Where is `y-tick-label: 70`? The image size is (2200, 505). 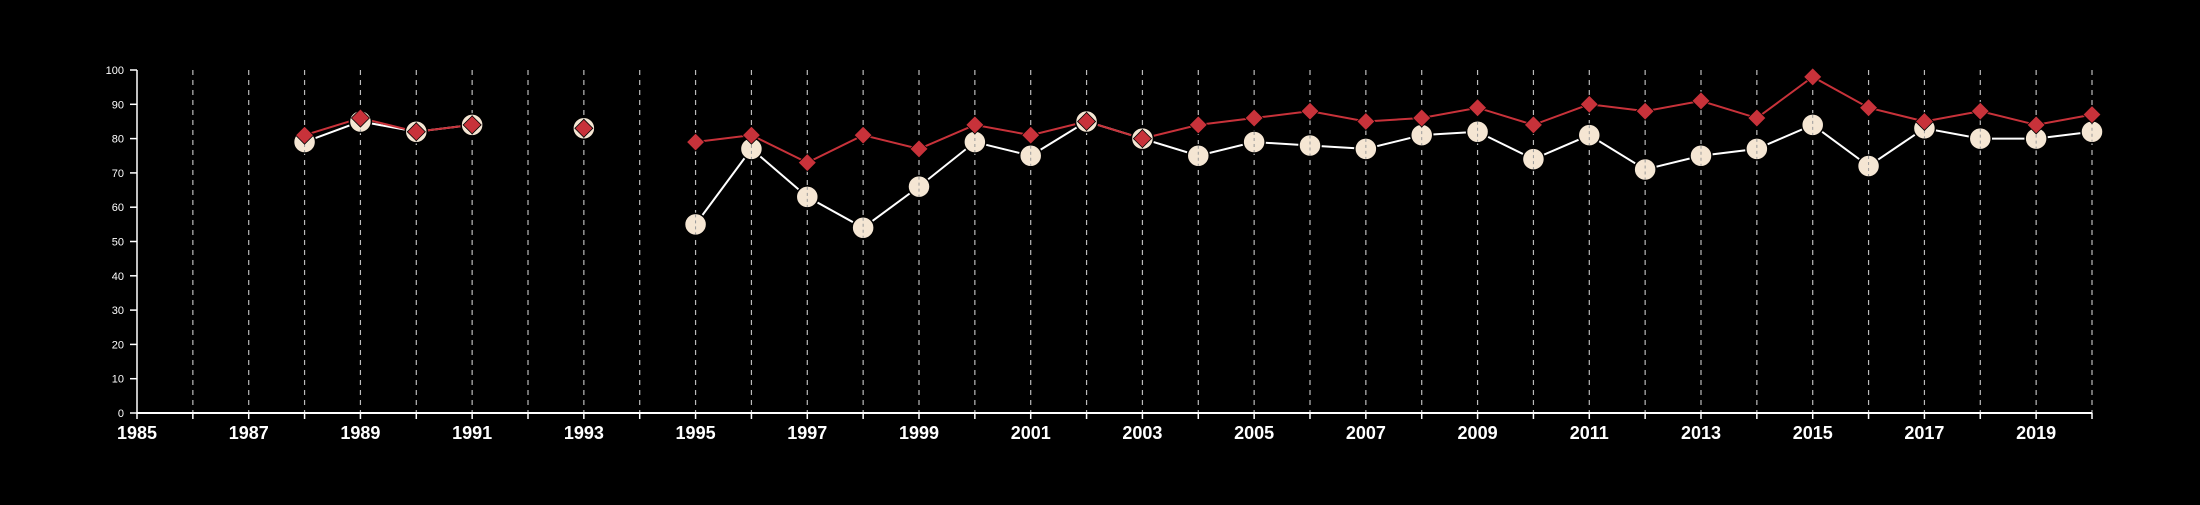 y-tick-label: 70 is located at coordinates (118, 174).